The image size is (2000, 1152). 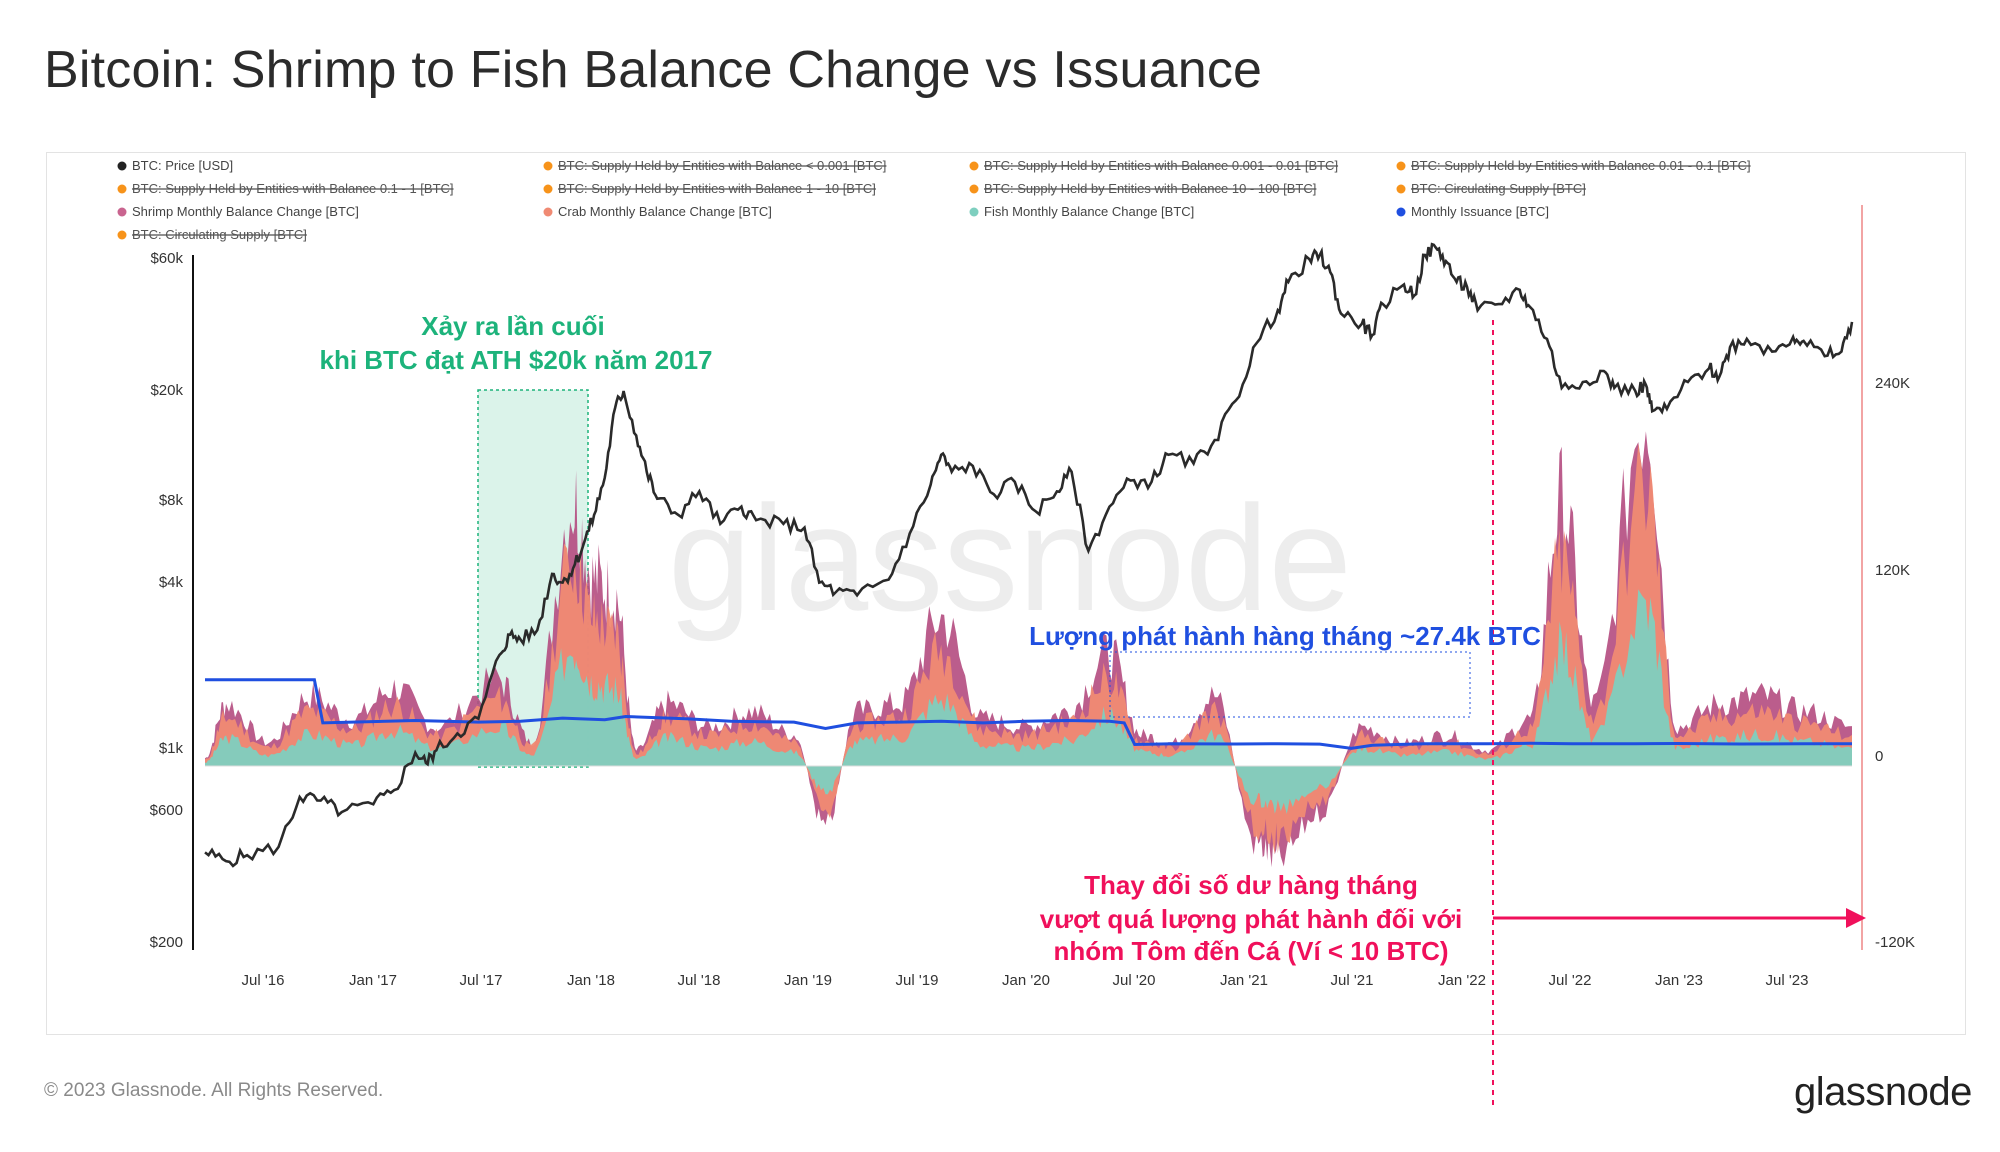 What do you see at coordinates (1895, 942) in the screenshot?
I see `y-right-tick-label: -120K` at bounding box center [1895, 942].